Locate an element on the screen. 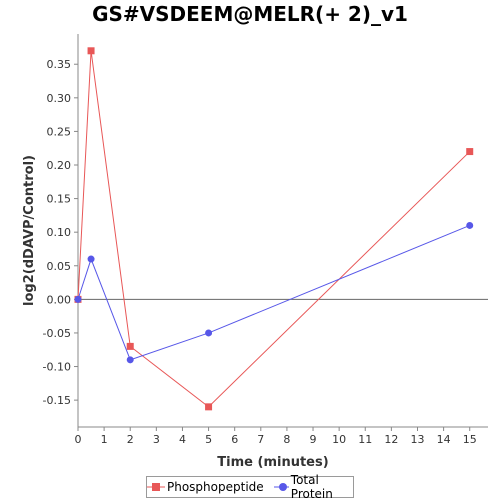 This screenshot has height=501, width=500. y-tick-label: 0.20 is located at coordinates (59, 165).